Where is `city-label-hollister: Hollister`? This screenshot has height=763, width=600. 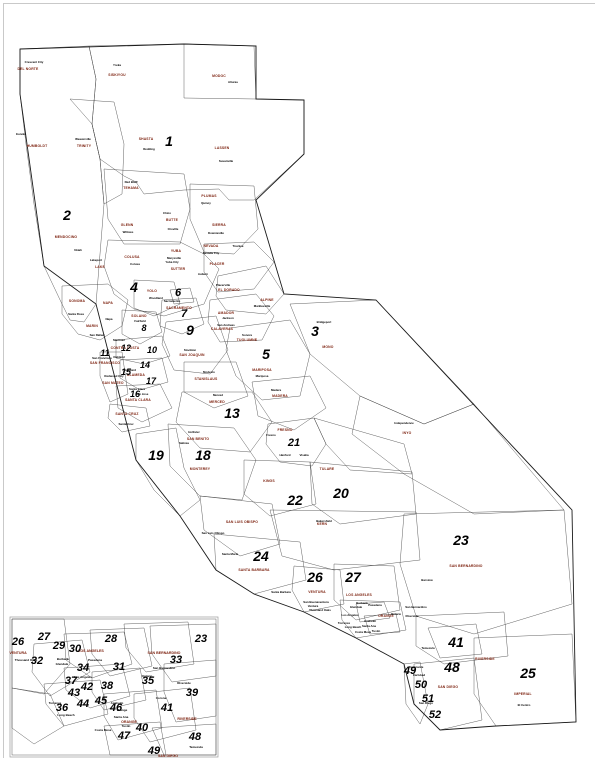
city-label-hollister: Hollister is located at coordinates (194, 432).